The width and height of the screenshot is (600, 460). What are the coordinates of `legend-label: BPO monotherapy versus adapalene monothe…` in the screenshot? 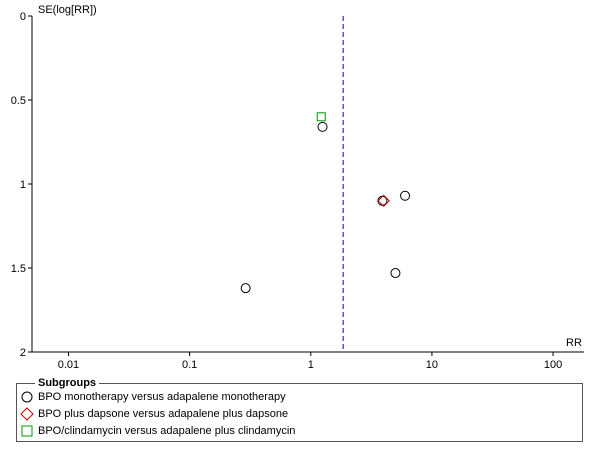 It's located at (162, 397).